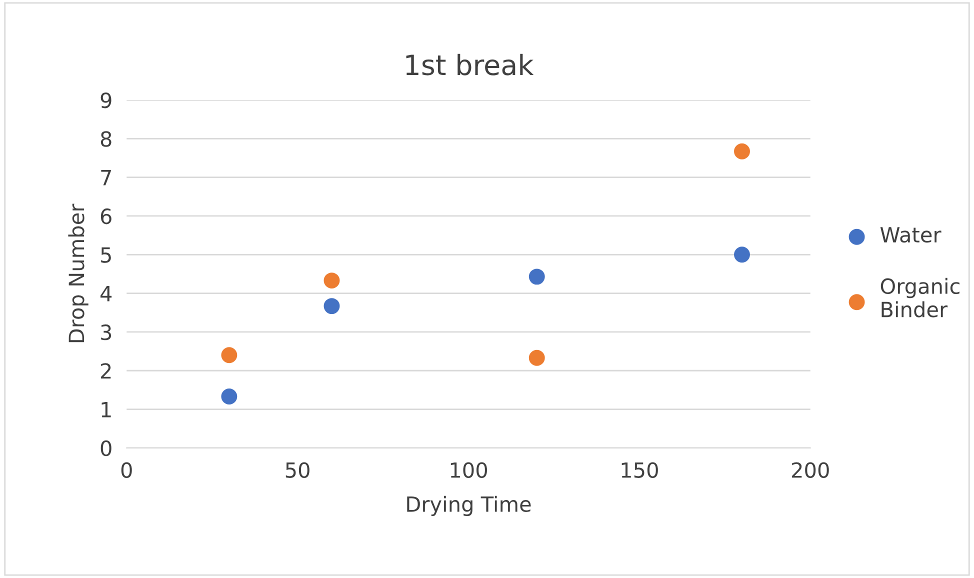  Describe the element at coordinates (468, 470) in the screenshot. I see `x-tick-label: 100` at that location.